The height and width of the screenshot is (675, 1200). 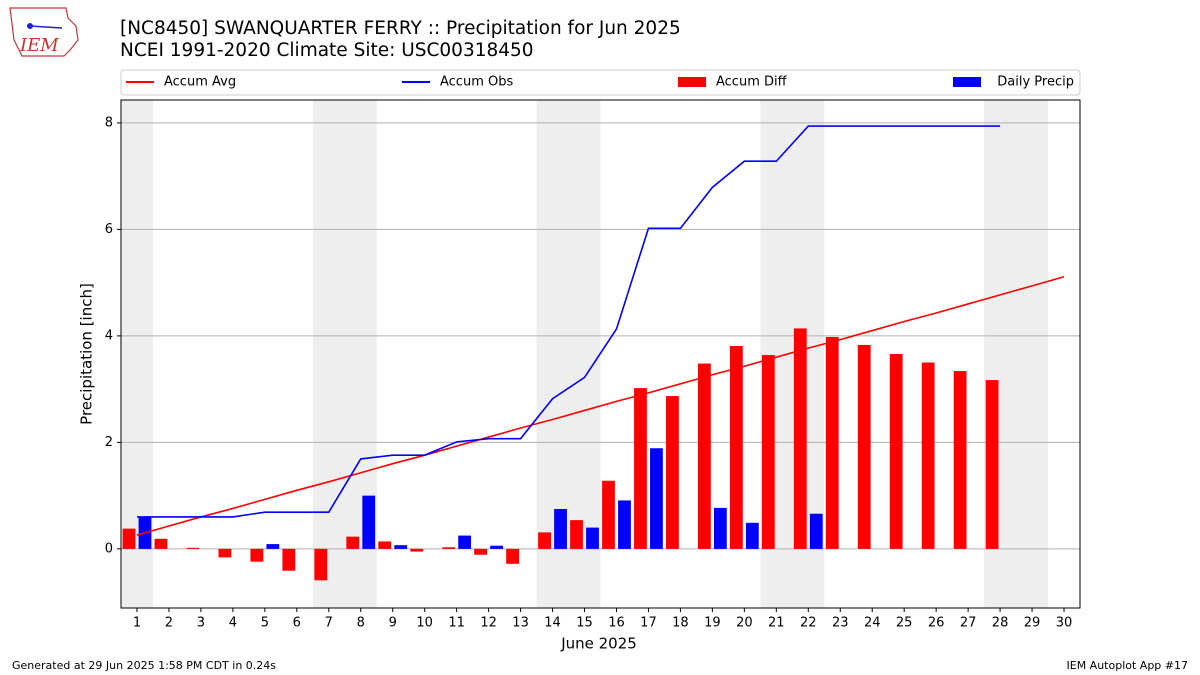 I want to click on x-tick-label: 19, so click(x=712, y=623).